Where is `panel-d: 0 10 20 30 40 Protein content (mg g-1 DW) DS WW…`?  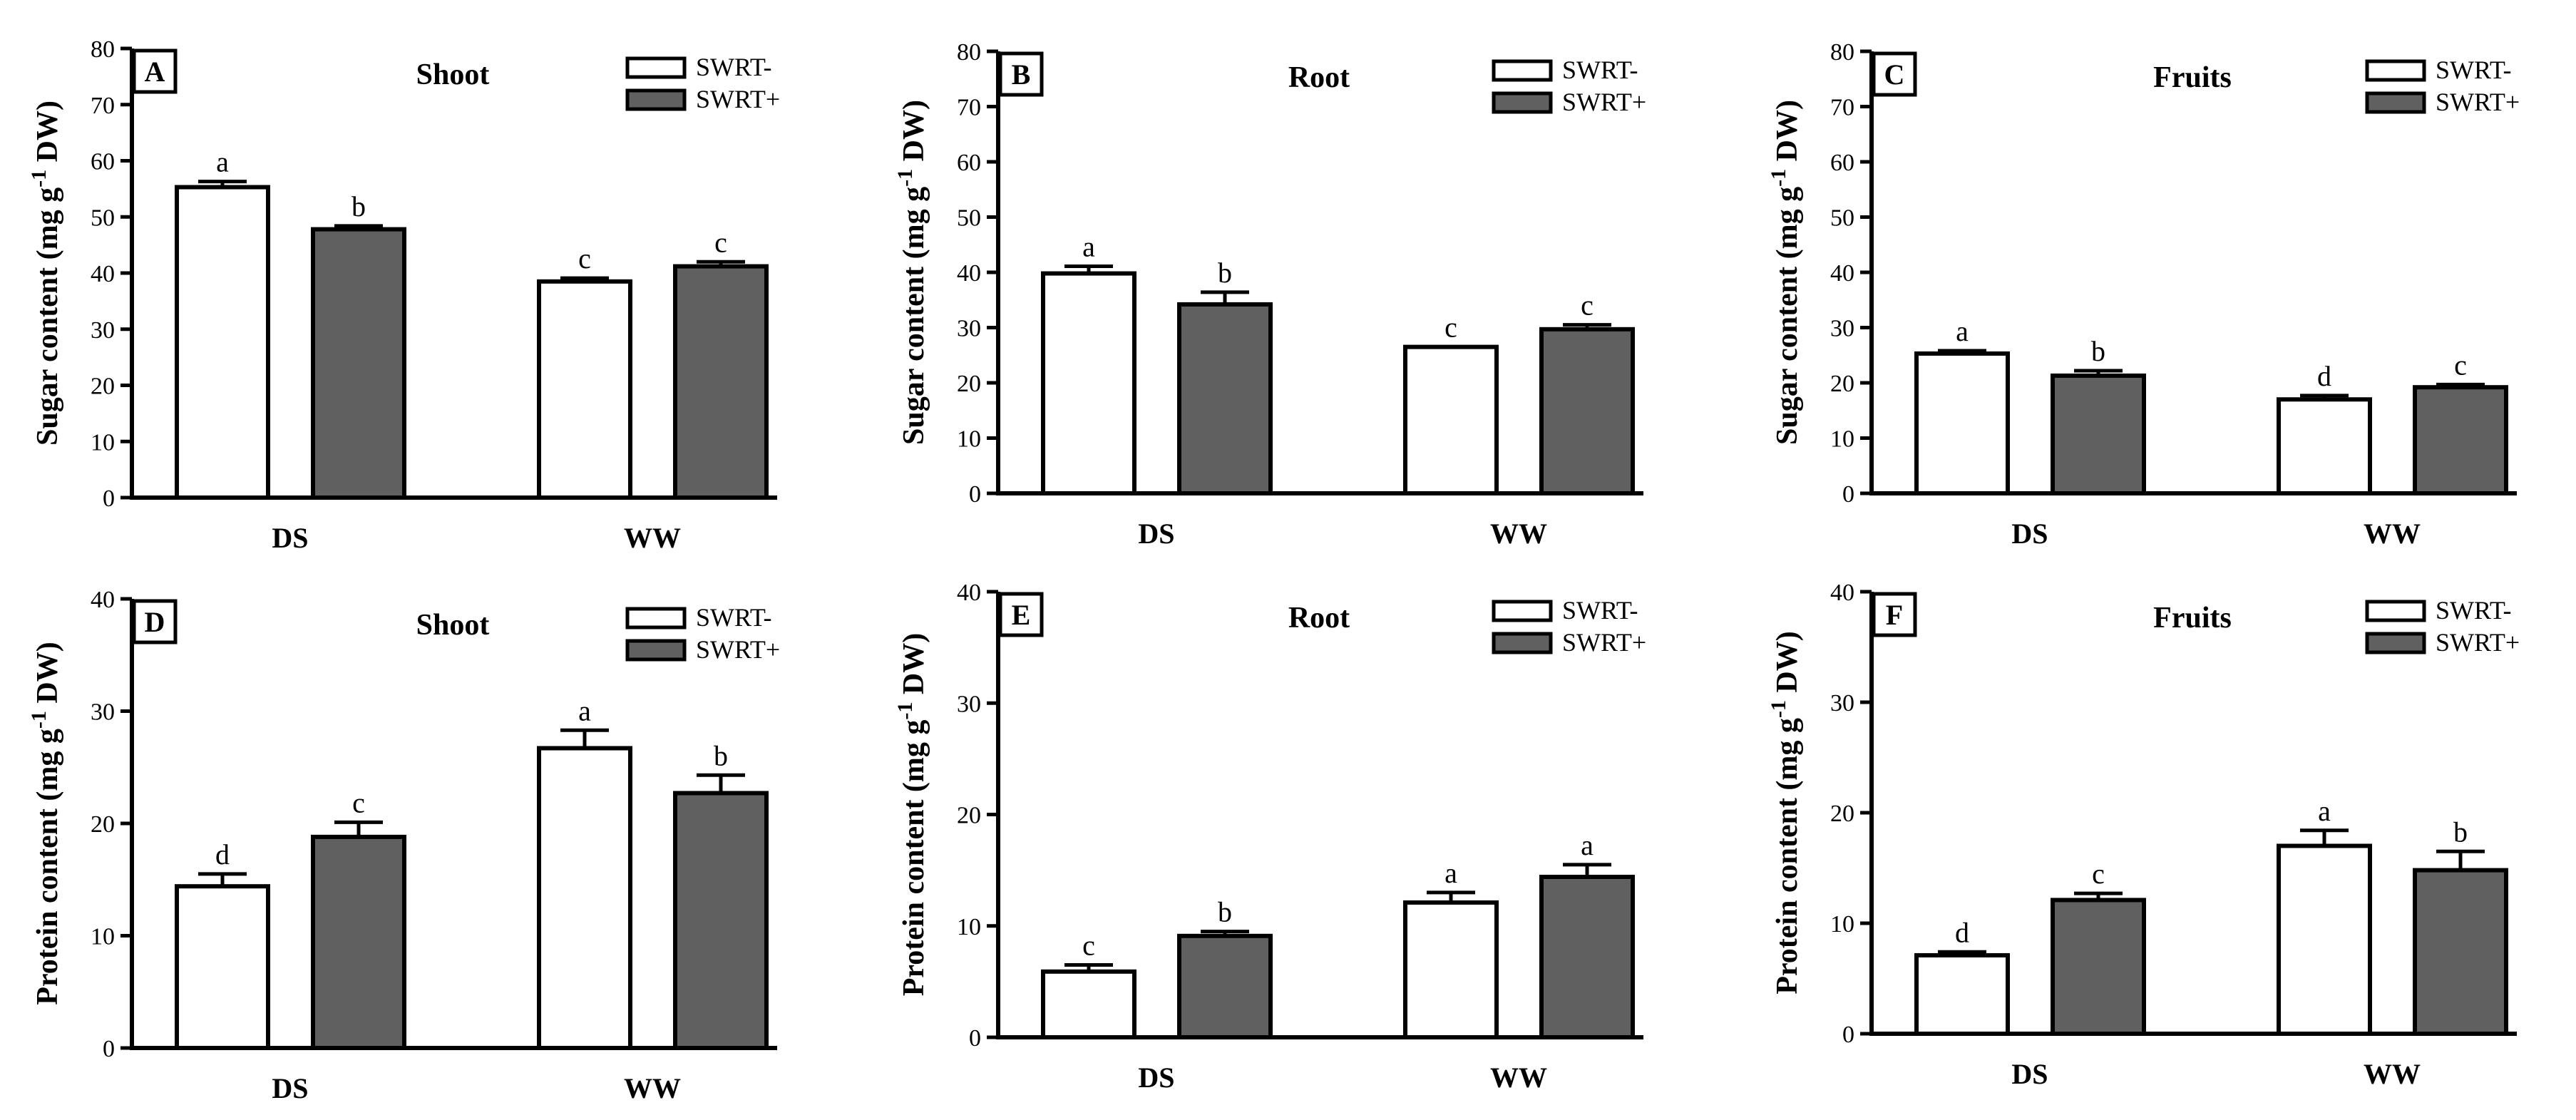 panel-d: 0 10 20 30 40 Protein content (mg g-1 DW) DS WW… is located at coordinates (403, 845).